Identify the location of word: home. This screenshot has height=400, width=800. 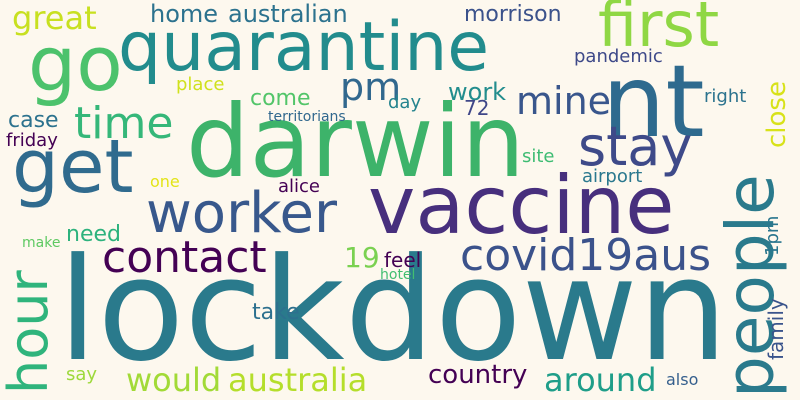
(184, 14).